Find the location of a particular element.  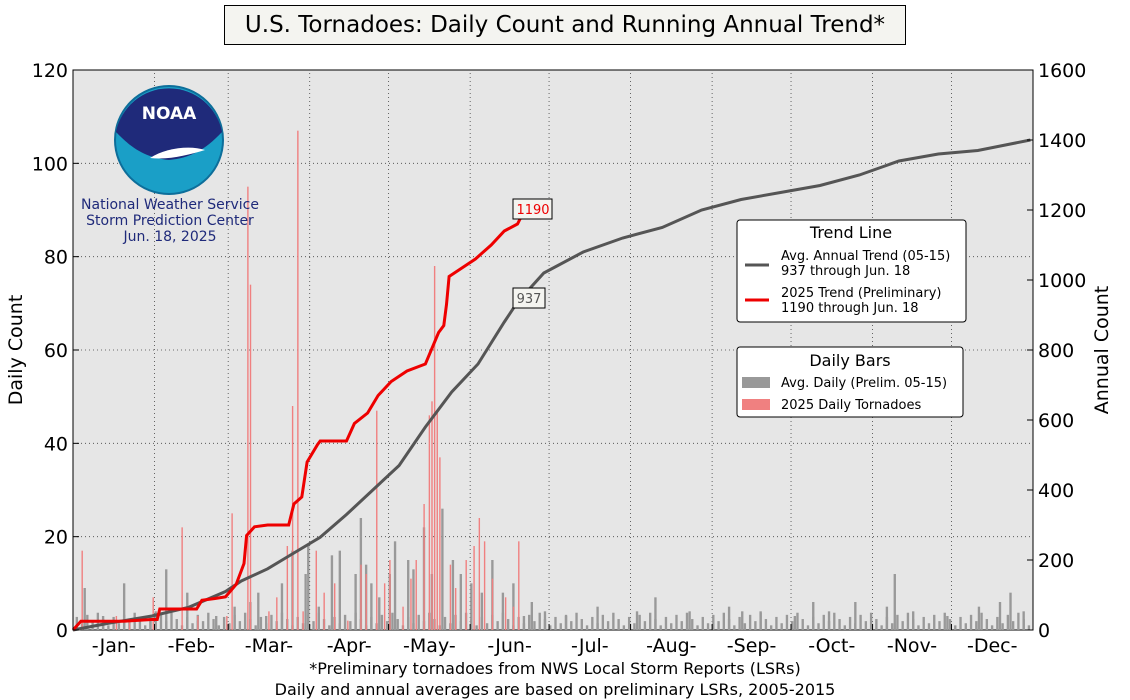

noaa-line3: Jun. 18, 2025 is located at coordinates (170, 237).